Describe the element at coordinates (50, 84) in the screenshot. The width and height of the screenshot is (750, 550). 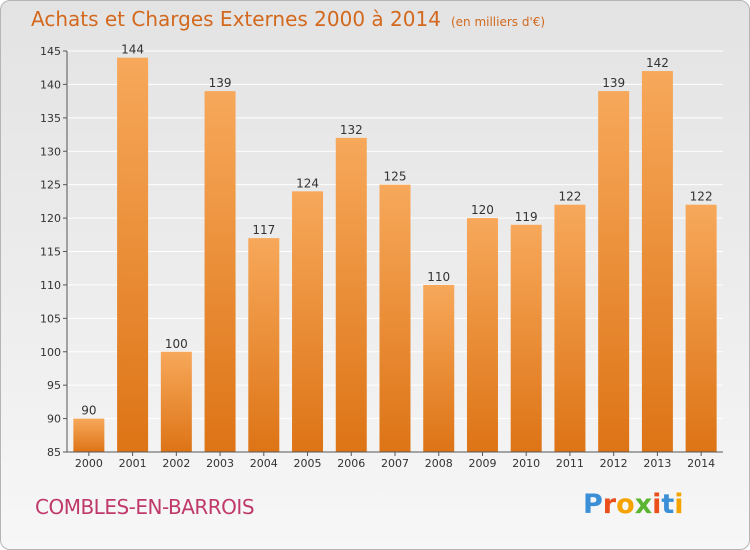
I see `y-tick-label: 140` at that location.